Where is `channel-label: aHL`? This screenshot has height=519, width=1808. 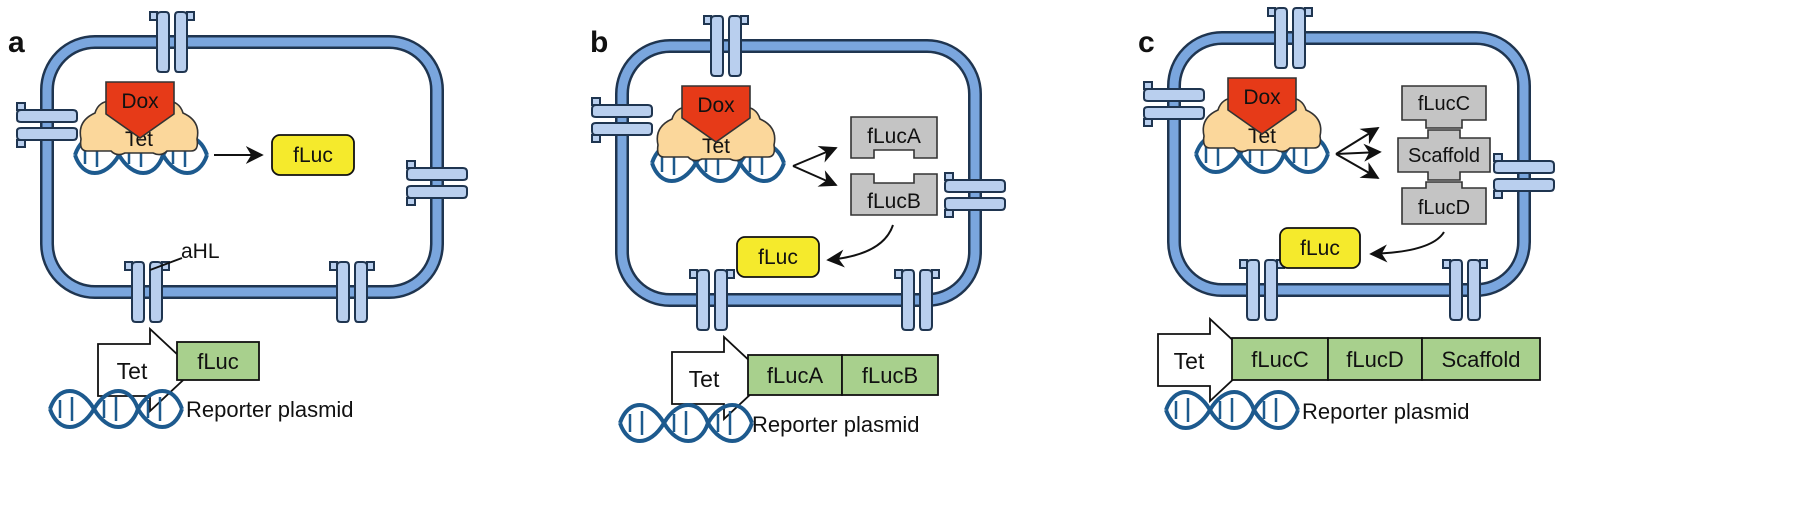 channel-label: aHL is located at coordinates (200, 251).